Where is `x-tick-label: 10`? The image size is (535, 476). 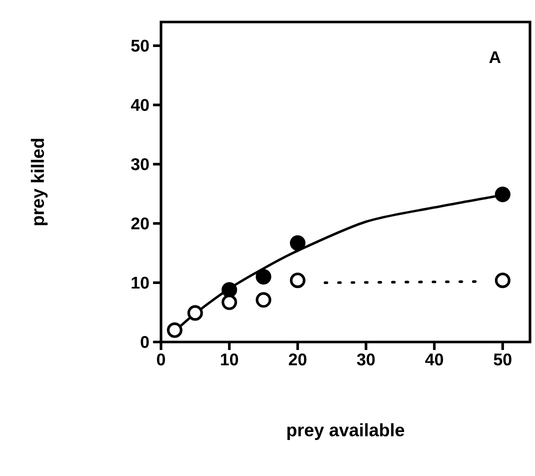
x-tick-label: 10 is located at coordinates (229, 359).